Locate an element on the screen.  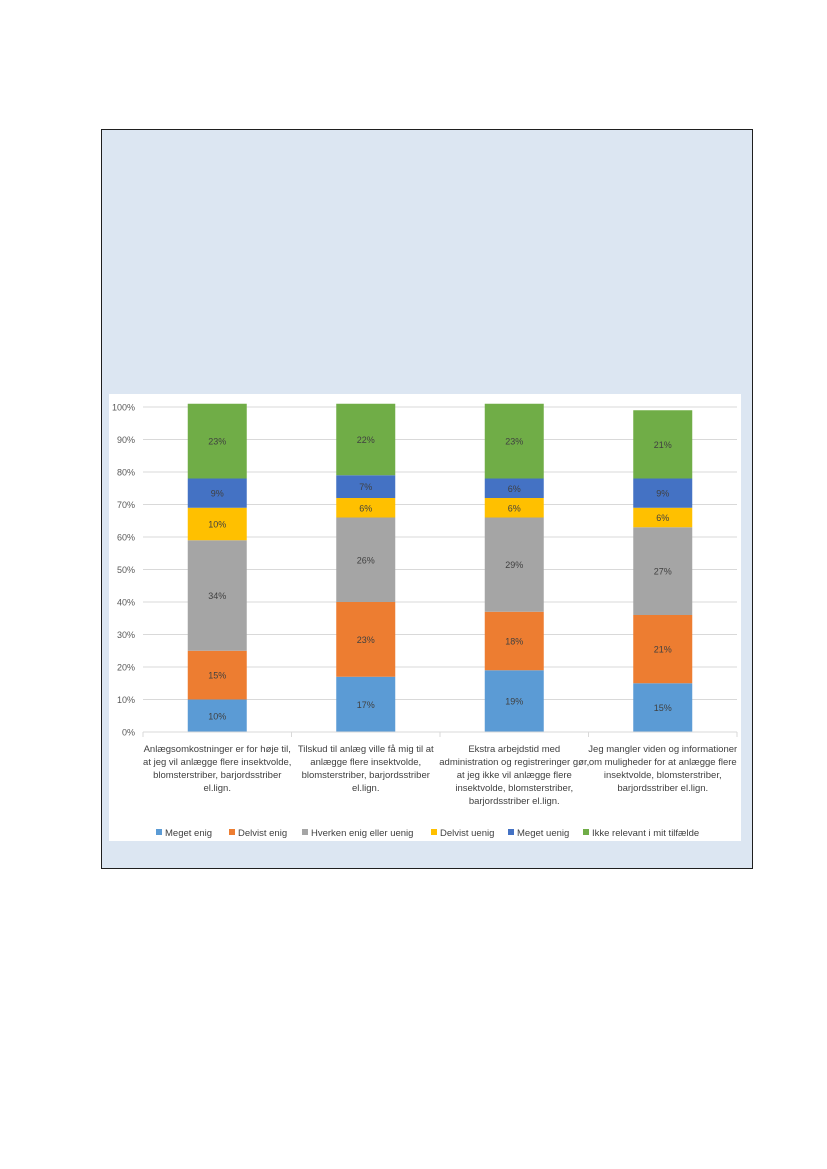
y-tick-label: 90% is located at coordinates (126, 440).